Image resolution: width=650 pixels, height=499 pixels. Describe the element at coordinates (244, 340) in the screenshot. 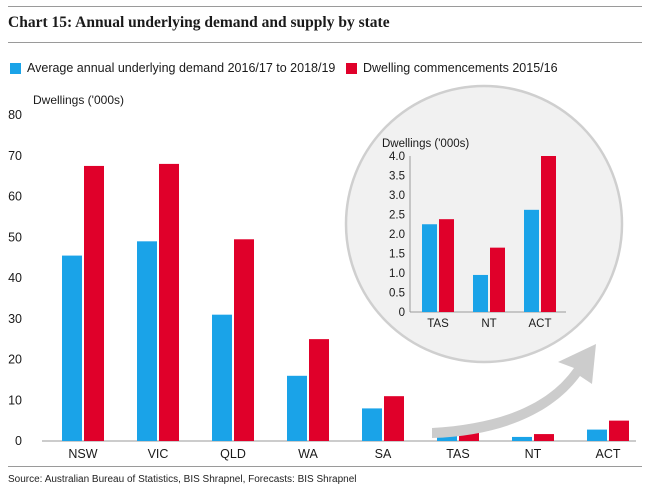

I see `main-bar-commencements-qld` at that location.